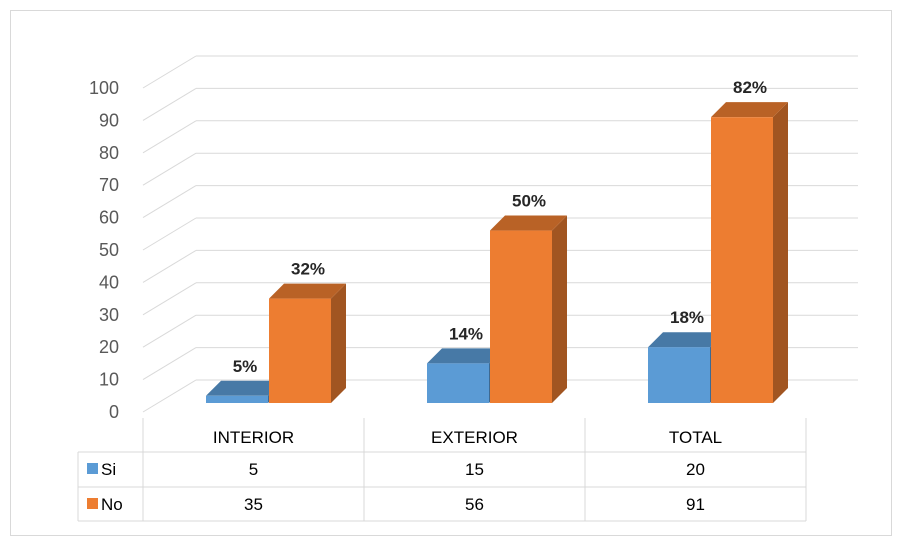 The image size is (902, 540). What do you see at coordinates (114, 412) in the screenshot?
I see `y-tick-label: 0` at bounding box center [114, 412].